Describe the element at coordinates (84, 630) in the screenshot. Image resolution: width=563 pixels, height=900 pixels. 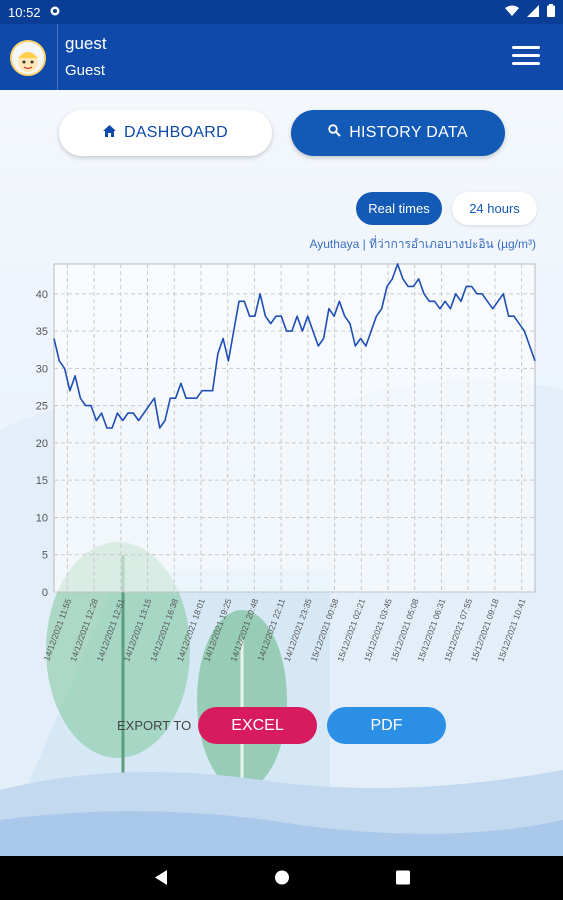
I see `x-tick-label: 14/12/2021 12:28` at that location.